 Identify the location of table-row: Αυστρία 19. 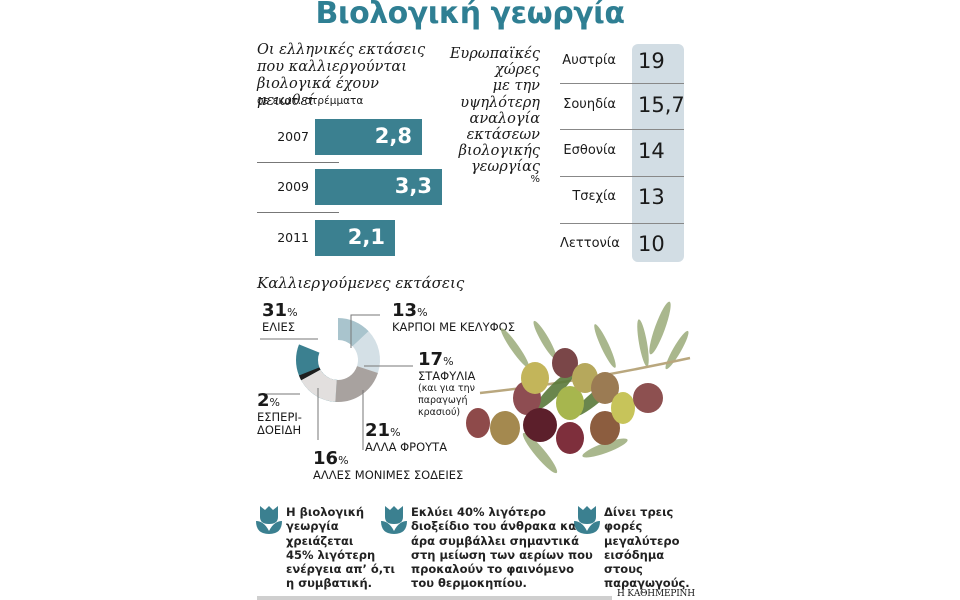
(622, 62).